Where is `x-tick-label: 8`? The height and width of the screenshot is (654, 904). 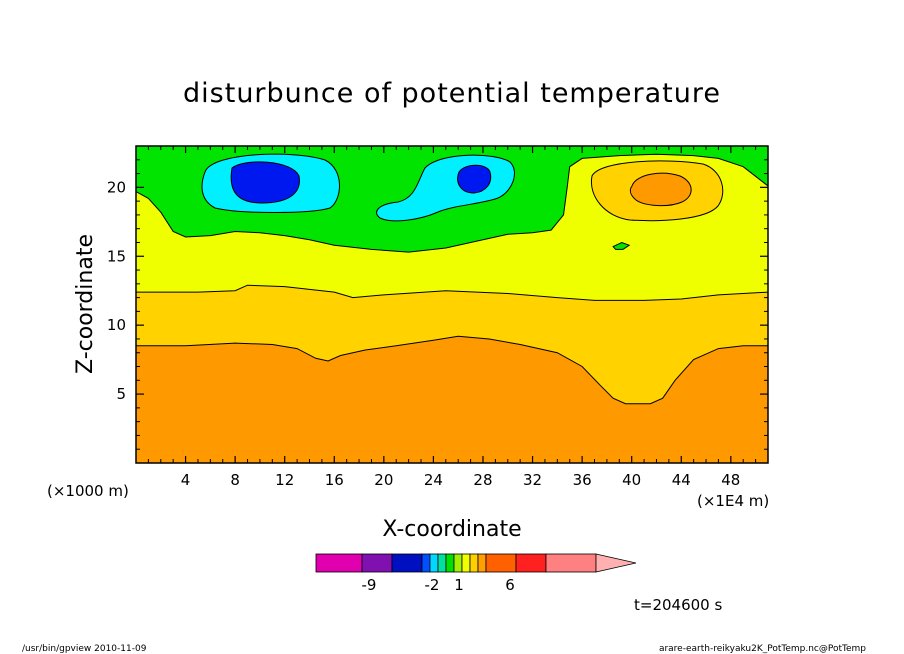 x-tick-label: 8 is located at coordinates (235, 480).